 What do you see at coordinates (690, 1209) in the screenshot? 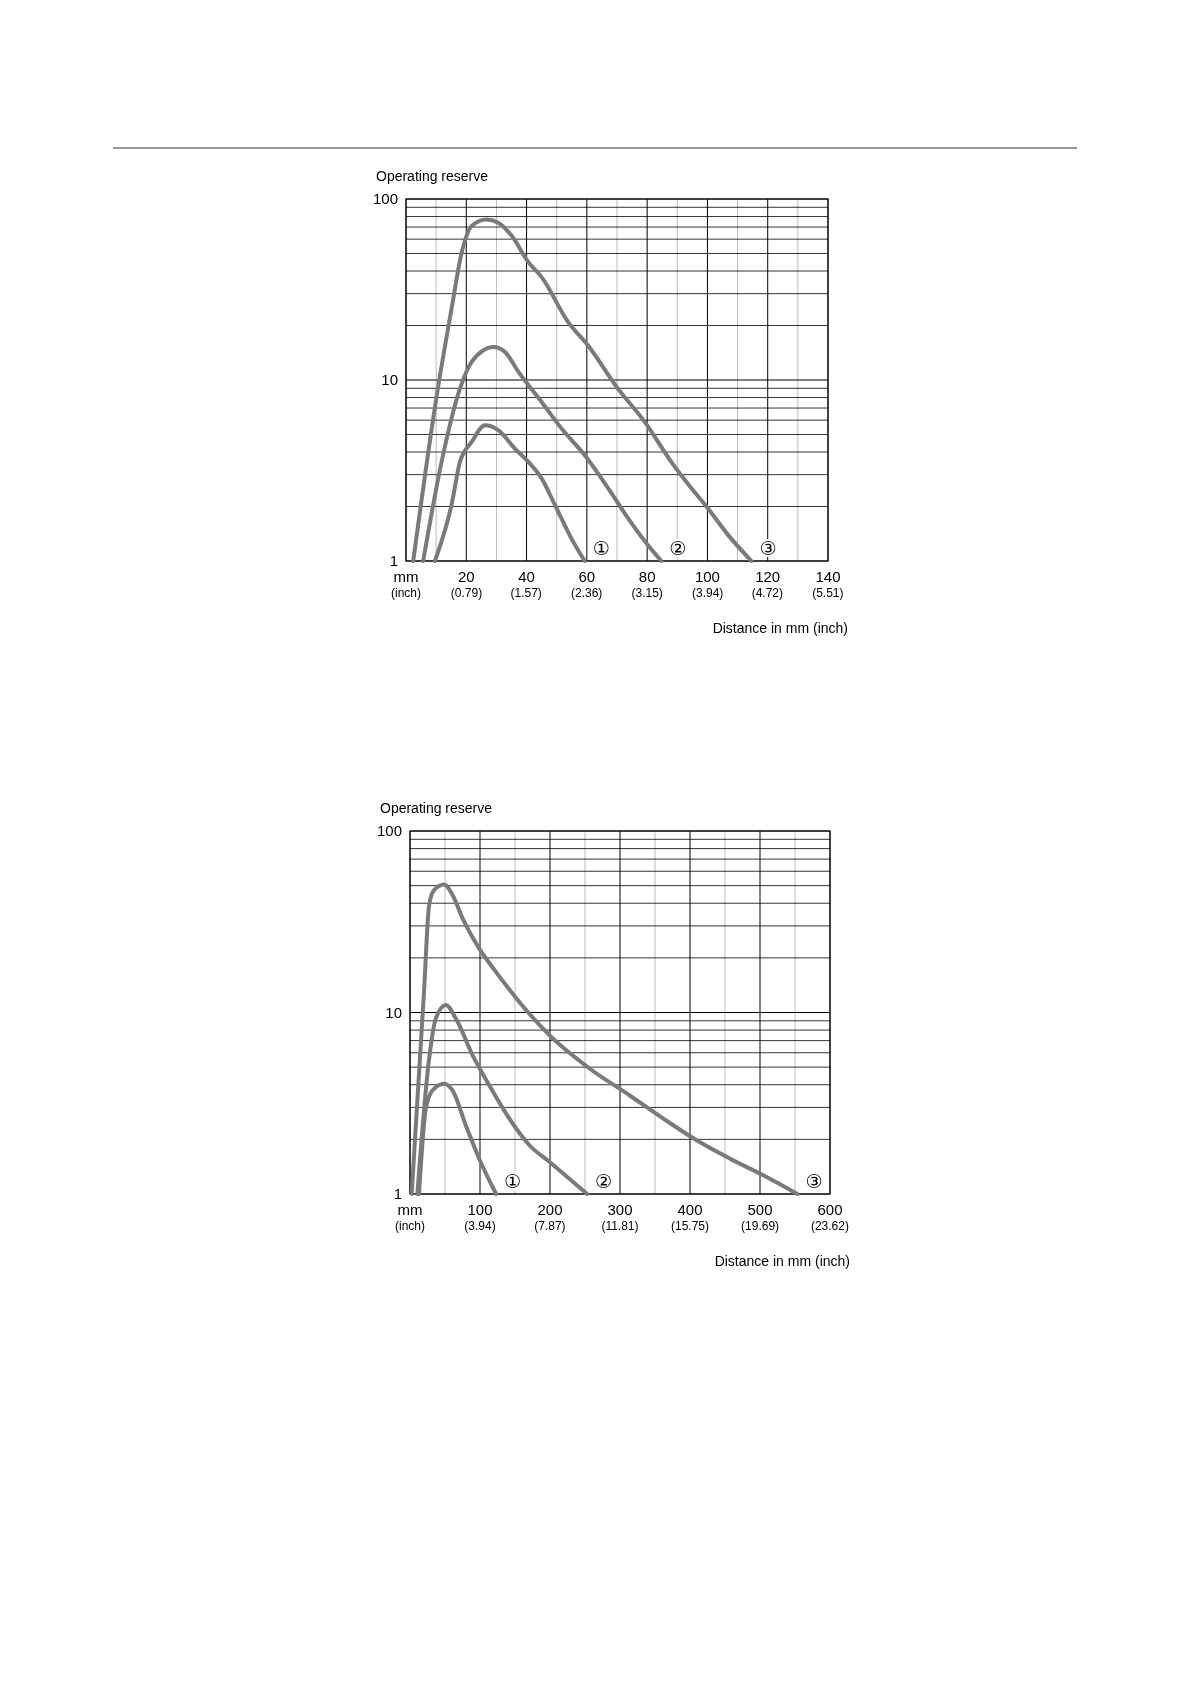
I see `x-tick-label: 400` at bounding box center [690, 1209].